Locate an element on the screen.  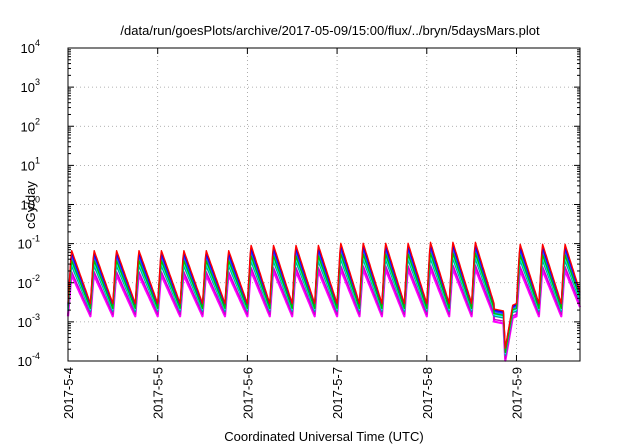
x-tick-label: 2017-5-9 is located at coordinates (516, 393).